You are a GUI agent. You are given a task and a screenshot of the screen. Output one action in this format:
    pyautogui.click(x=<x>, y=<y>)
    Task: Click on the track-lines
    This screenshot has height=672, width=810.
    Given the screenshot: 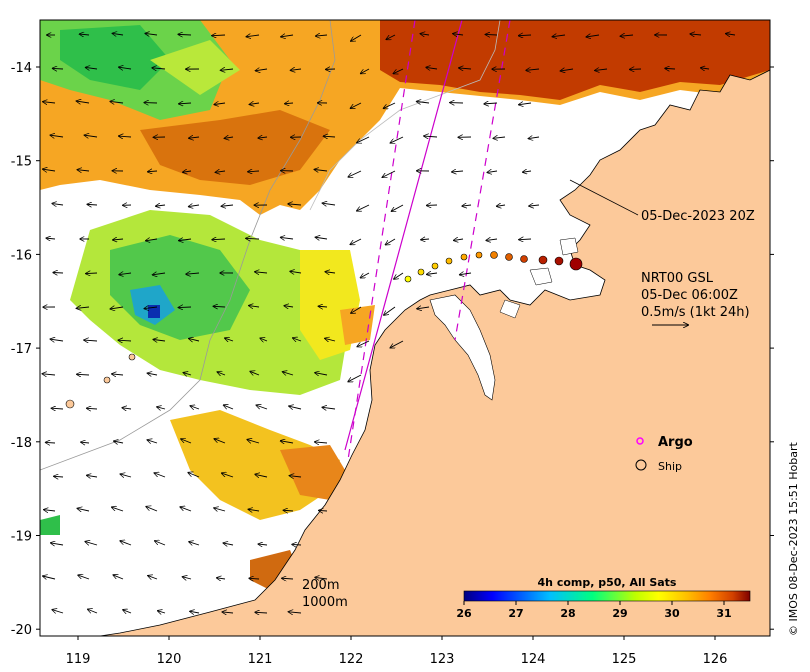 What is the action you would take?
    pyautogui.click(x=427, y=240)
    